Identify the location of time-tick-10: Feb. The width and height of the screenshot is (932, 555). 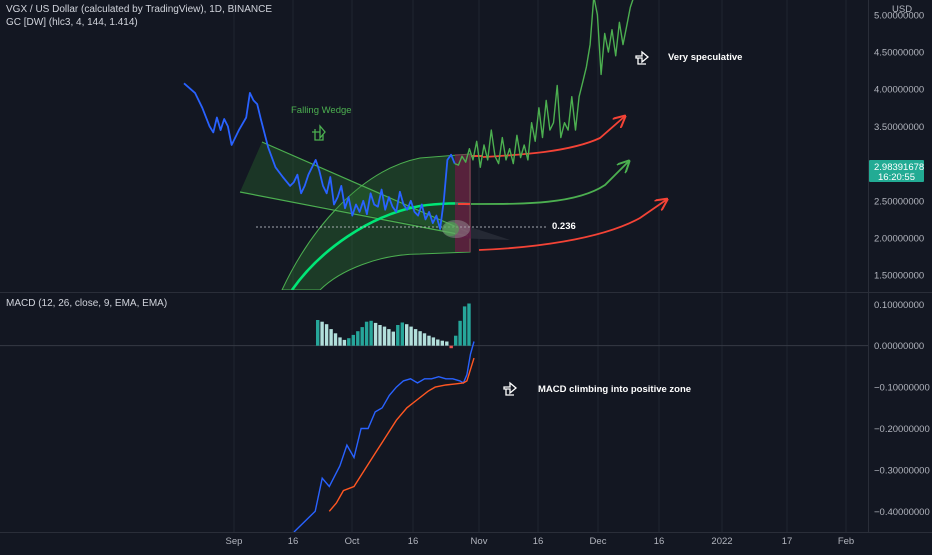
(846, 541).